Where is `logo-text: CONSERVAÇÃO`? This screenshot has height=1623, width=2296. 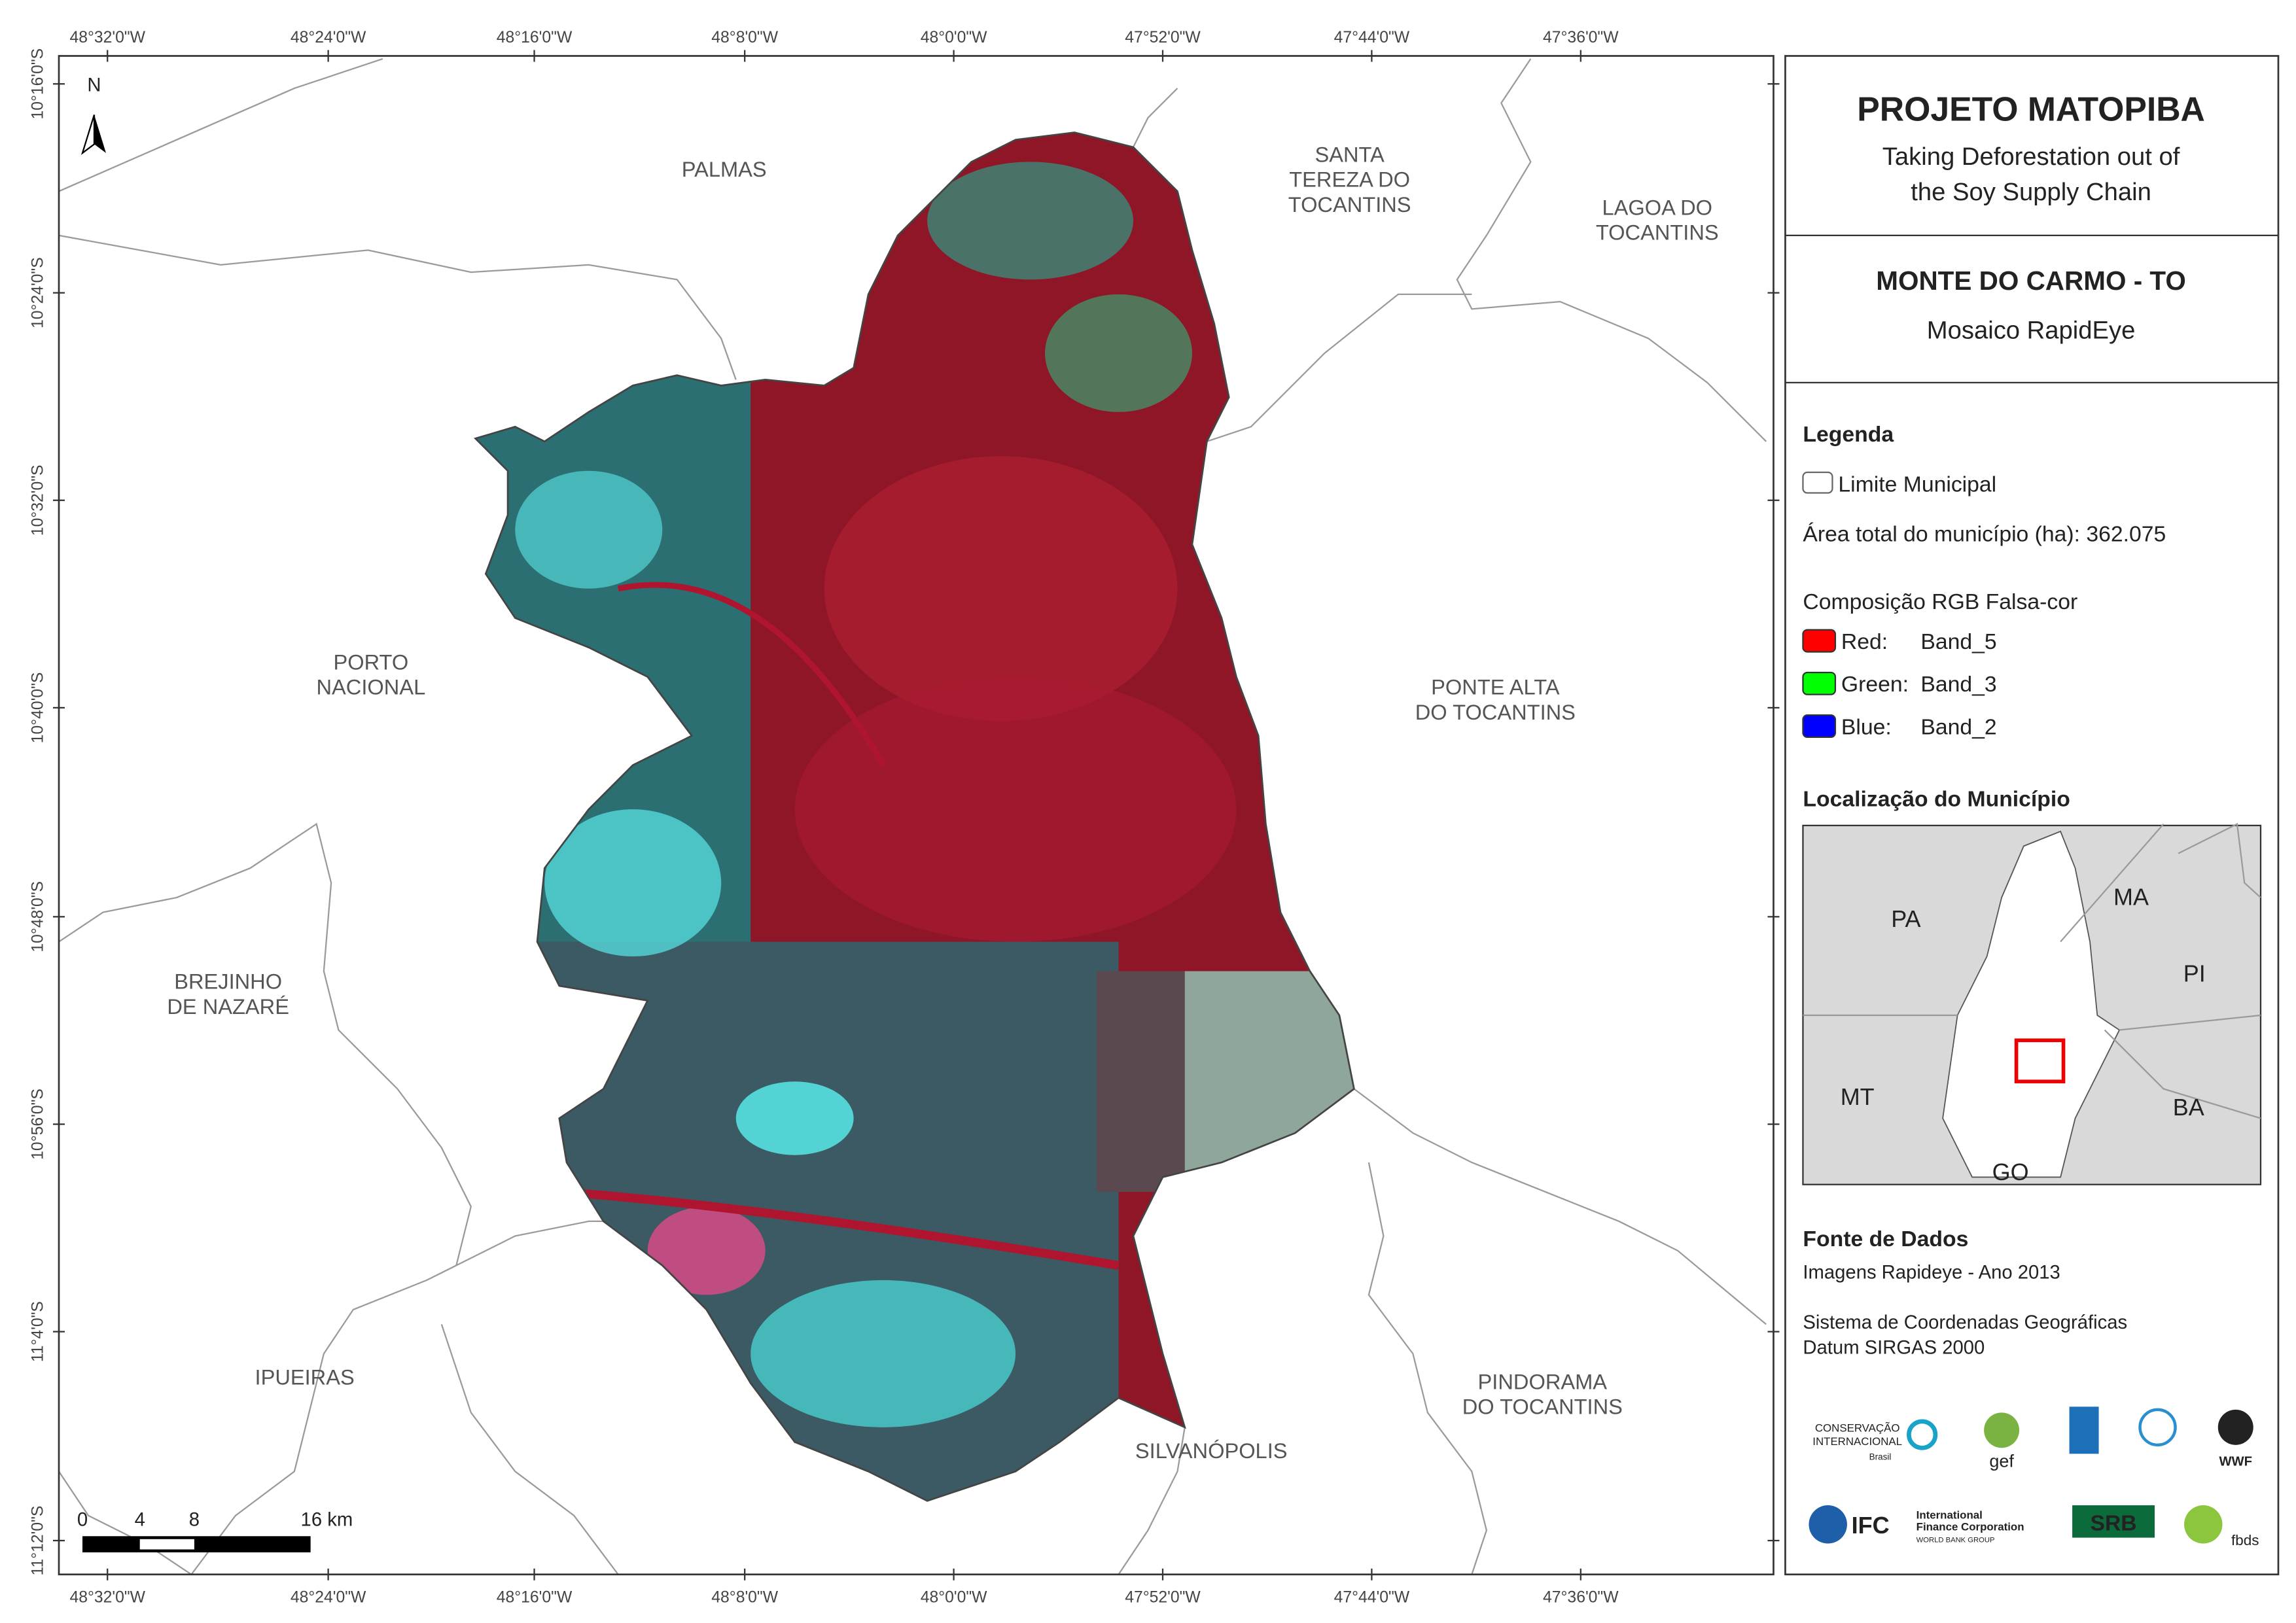 logo-text: CONSERVAÇÃO is located at coordinates (1857, 1429).